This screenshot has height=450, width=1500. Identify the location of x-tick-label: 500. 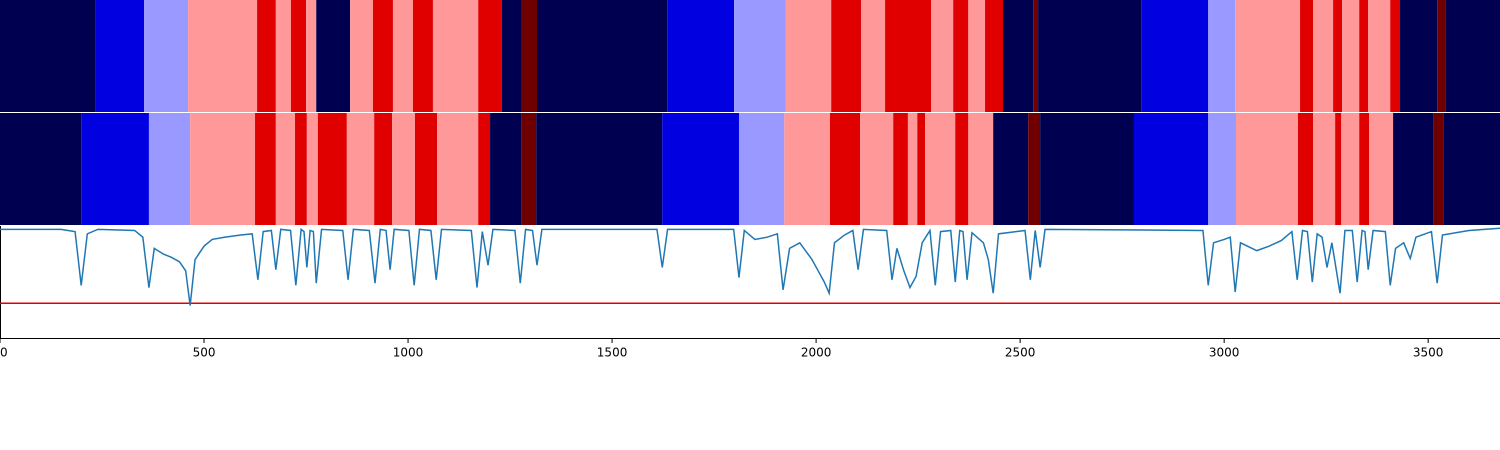
(204, 353).